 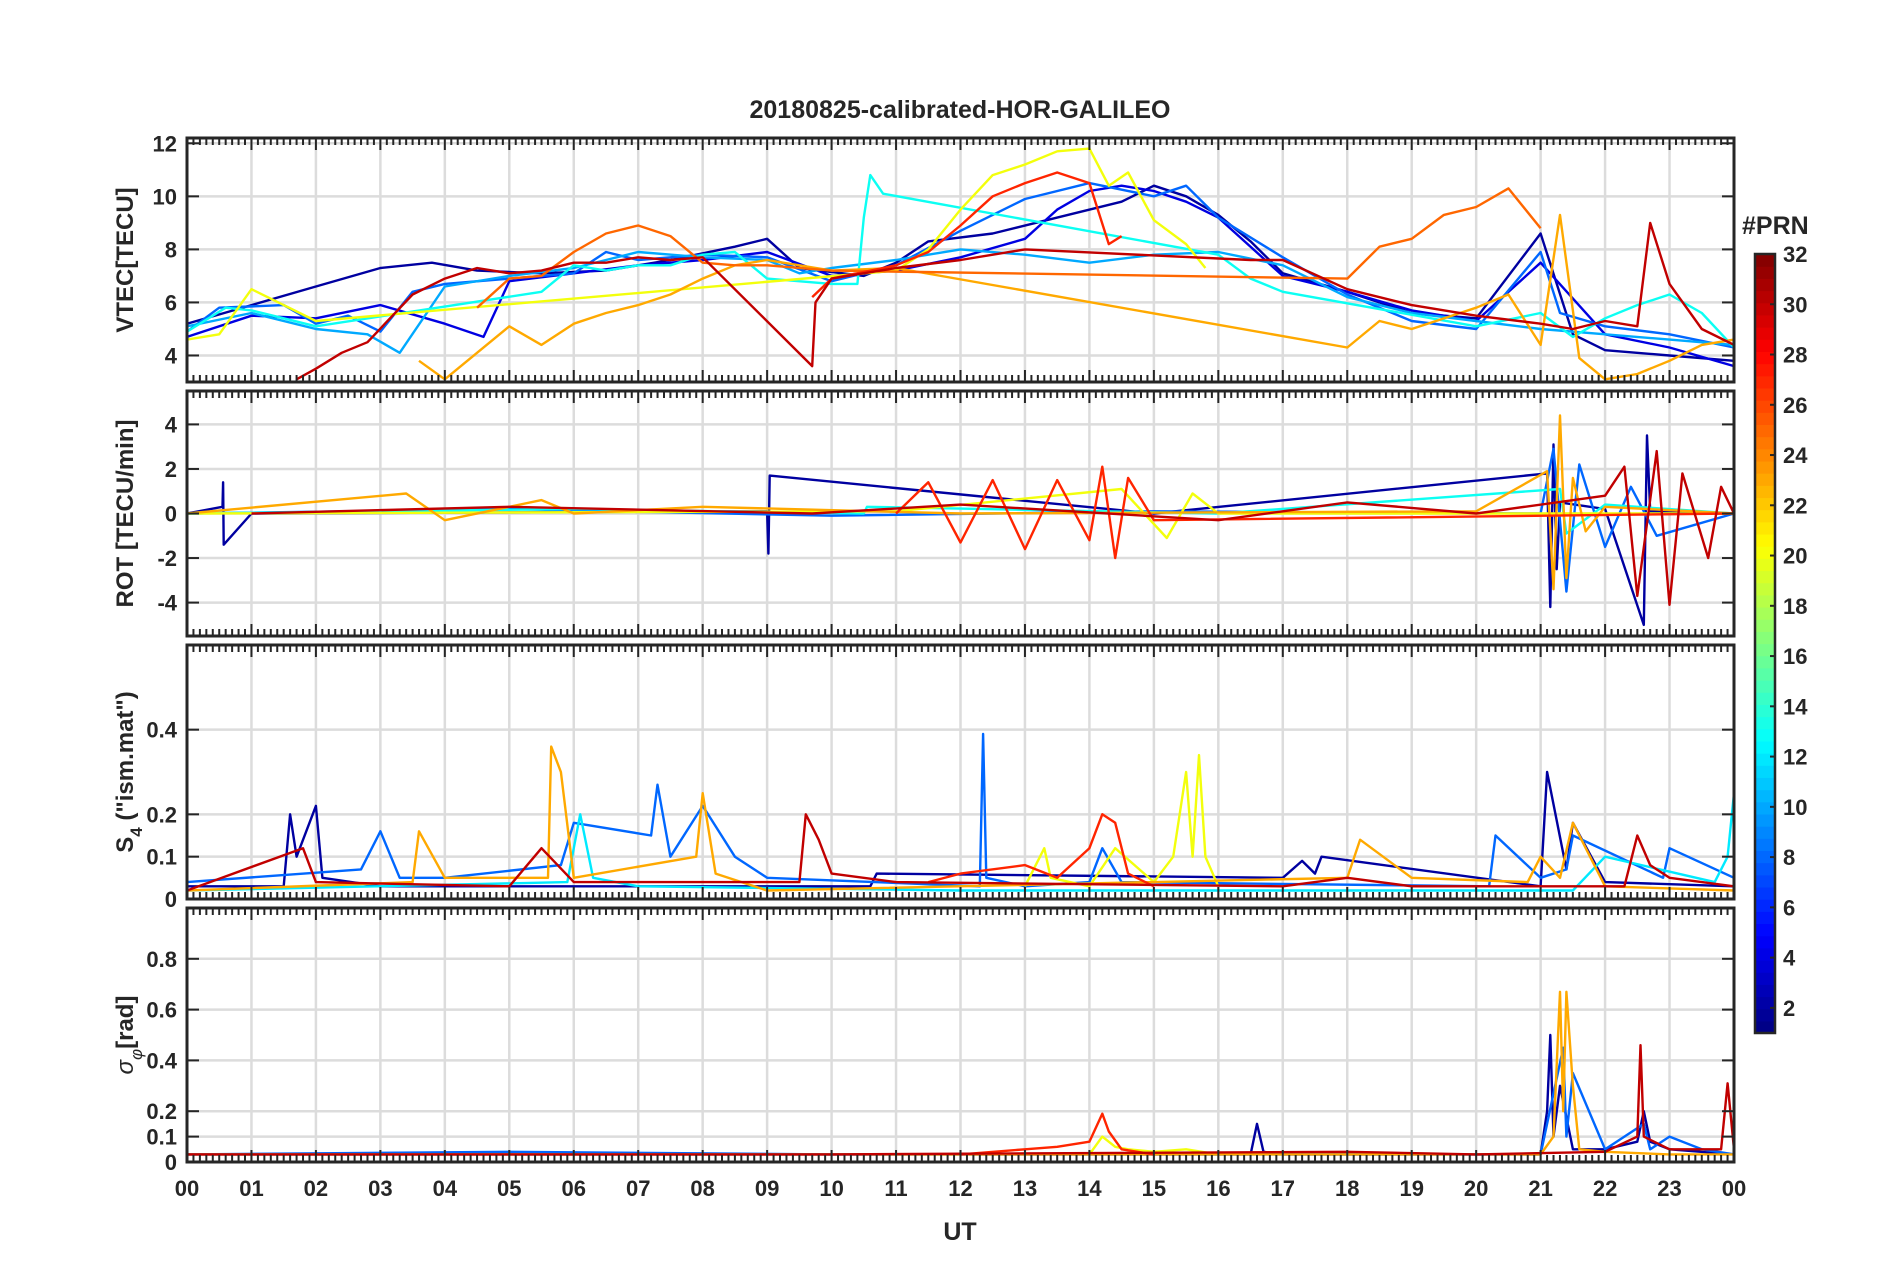 What do you see at coordinates (1218, 1188) in the screenshot?
I see `x-tick-label: 16` at bounding box center [1218, 1188].